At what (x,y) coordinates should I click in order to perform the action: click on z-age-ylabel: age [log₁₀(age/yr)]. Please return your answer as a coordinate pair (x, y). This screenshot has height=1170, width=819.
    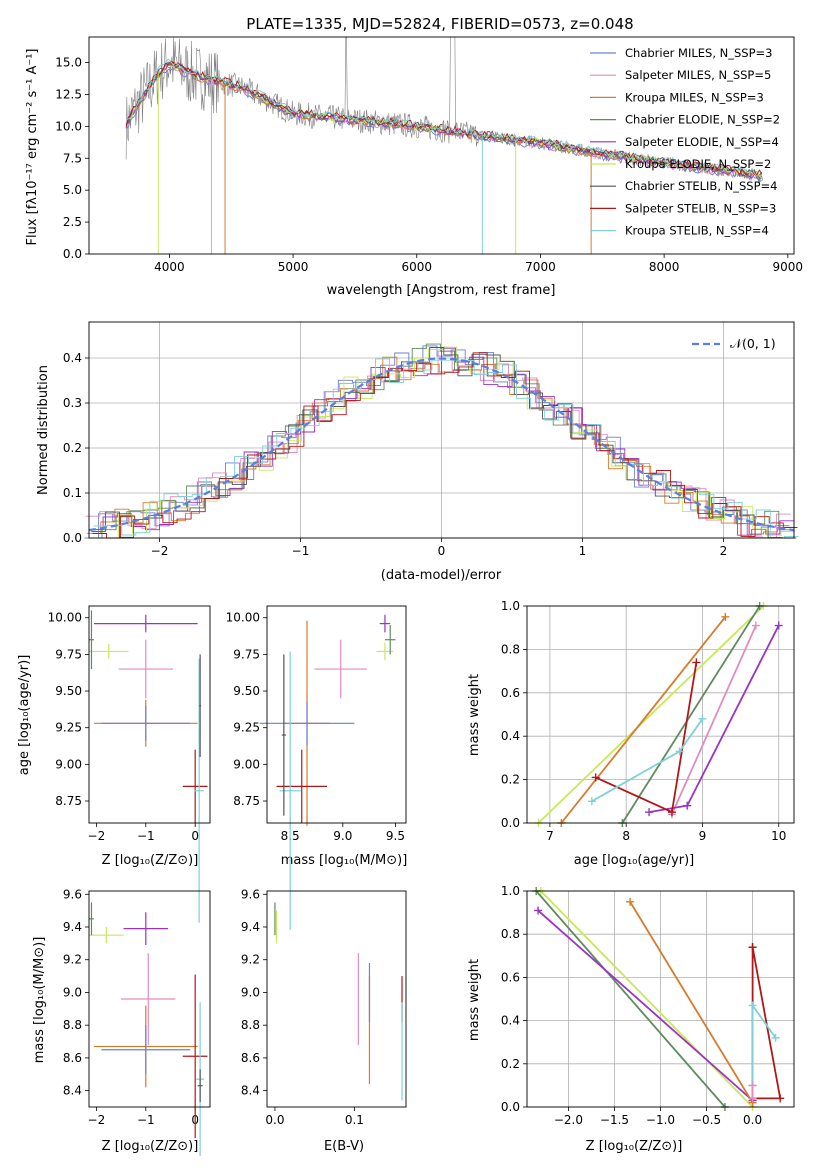
    Looking at the image, I should click on (24, 715).